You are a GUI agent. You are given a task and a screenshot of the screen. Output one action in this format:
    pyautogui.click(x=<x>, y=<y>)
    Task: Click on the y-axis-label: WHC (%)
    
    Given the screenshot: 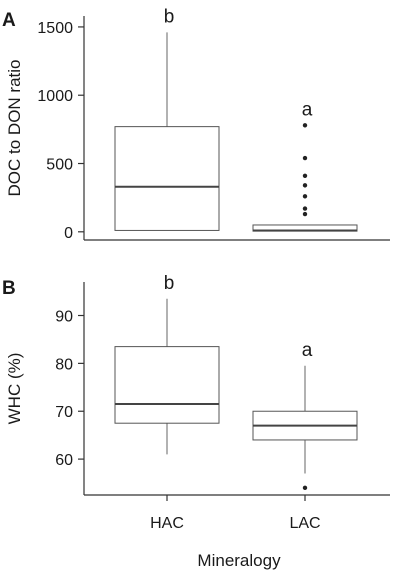 What is the action you would take?
    pyautogui.click(x=14, y=389)
    